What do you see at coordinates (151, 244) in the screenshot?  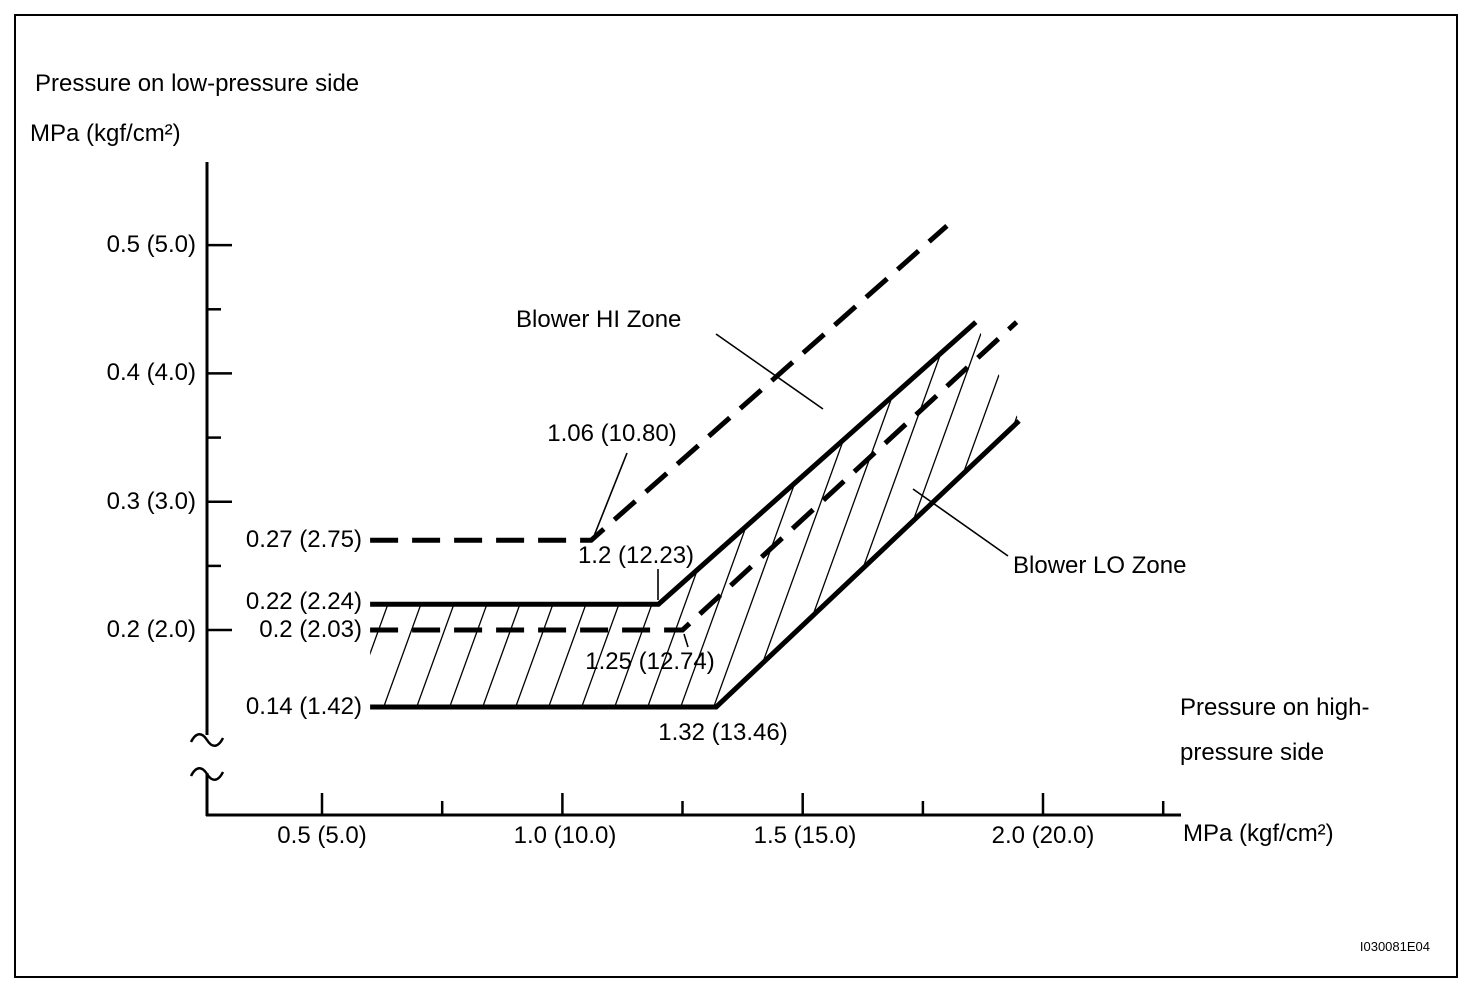 I see `y-tick-label-0-5: 0.5 (5.0)` at bounding box center [151, 244].